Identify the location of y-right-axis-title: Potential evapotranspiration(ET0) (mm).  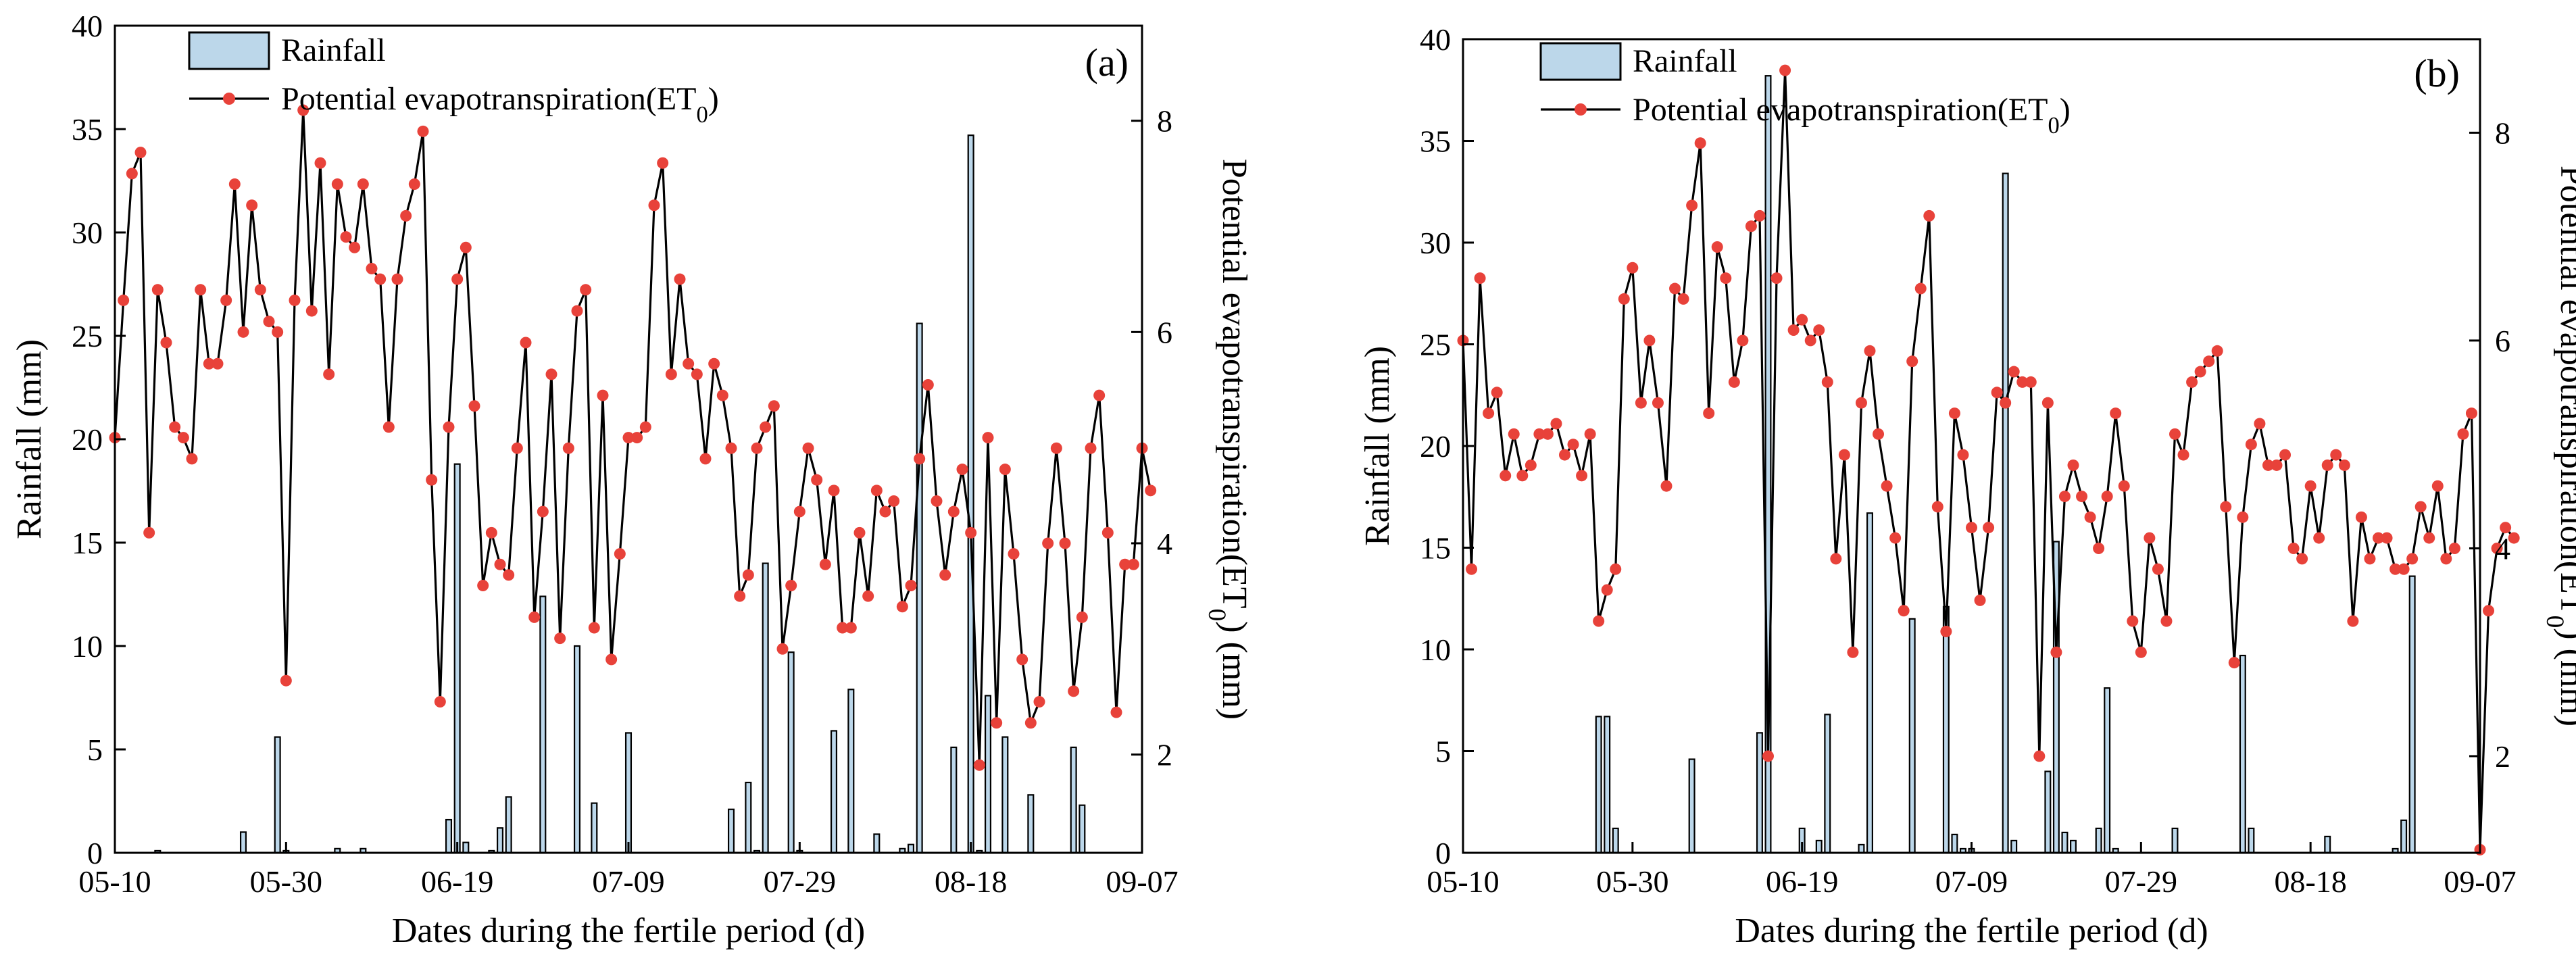
(2559, 446).